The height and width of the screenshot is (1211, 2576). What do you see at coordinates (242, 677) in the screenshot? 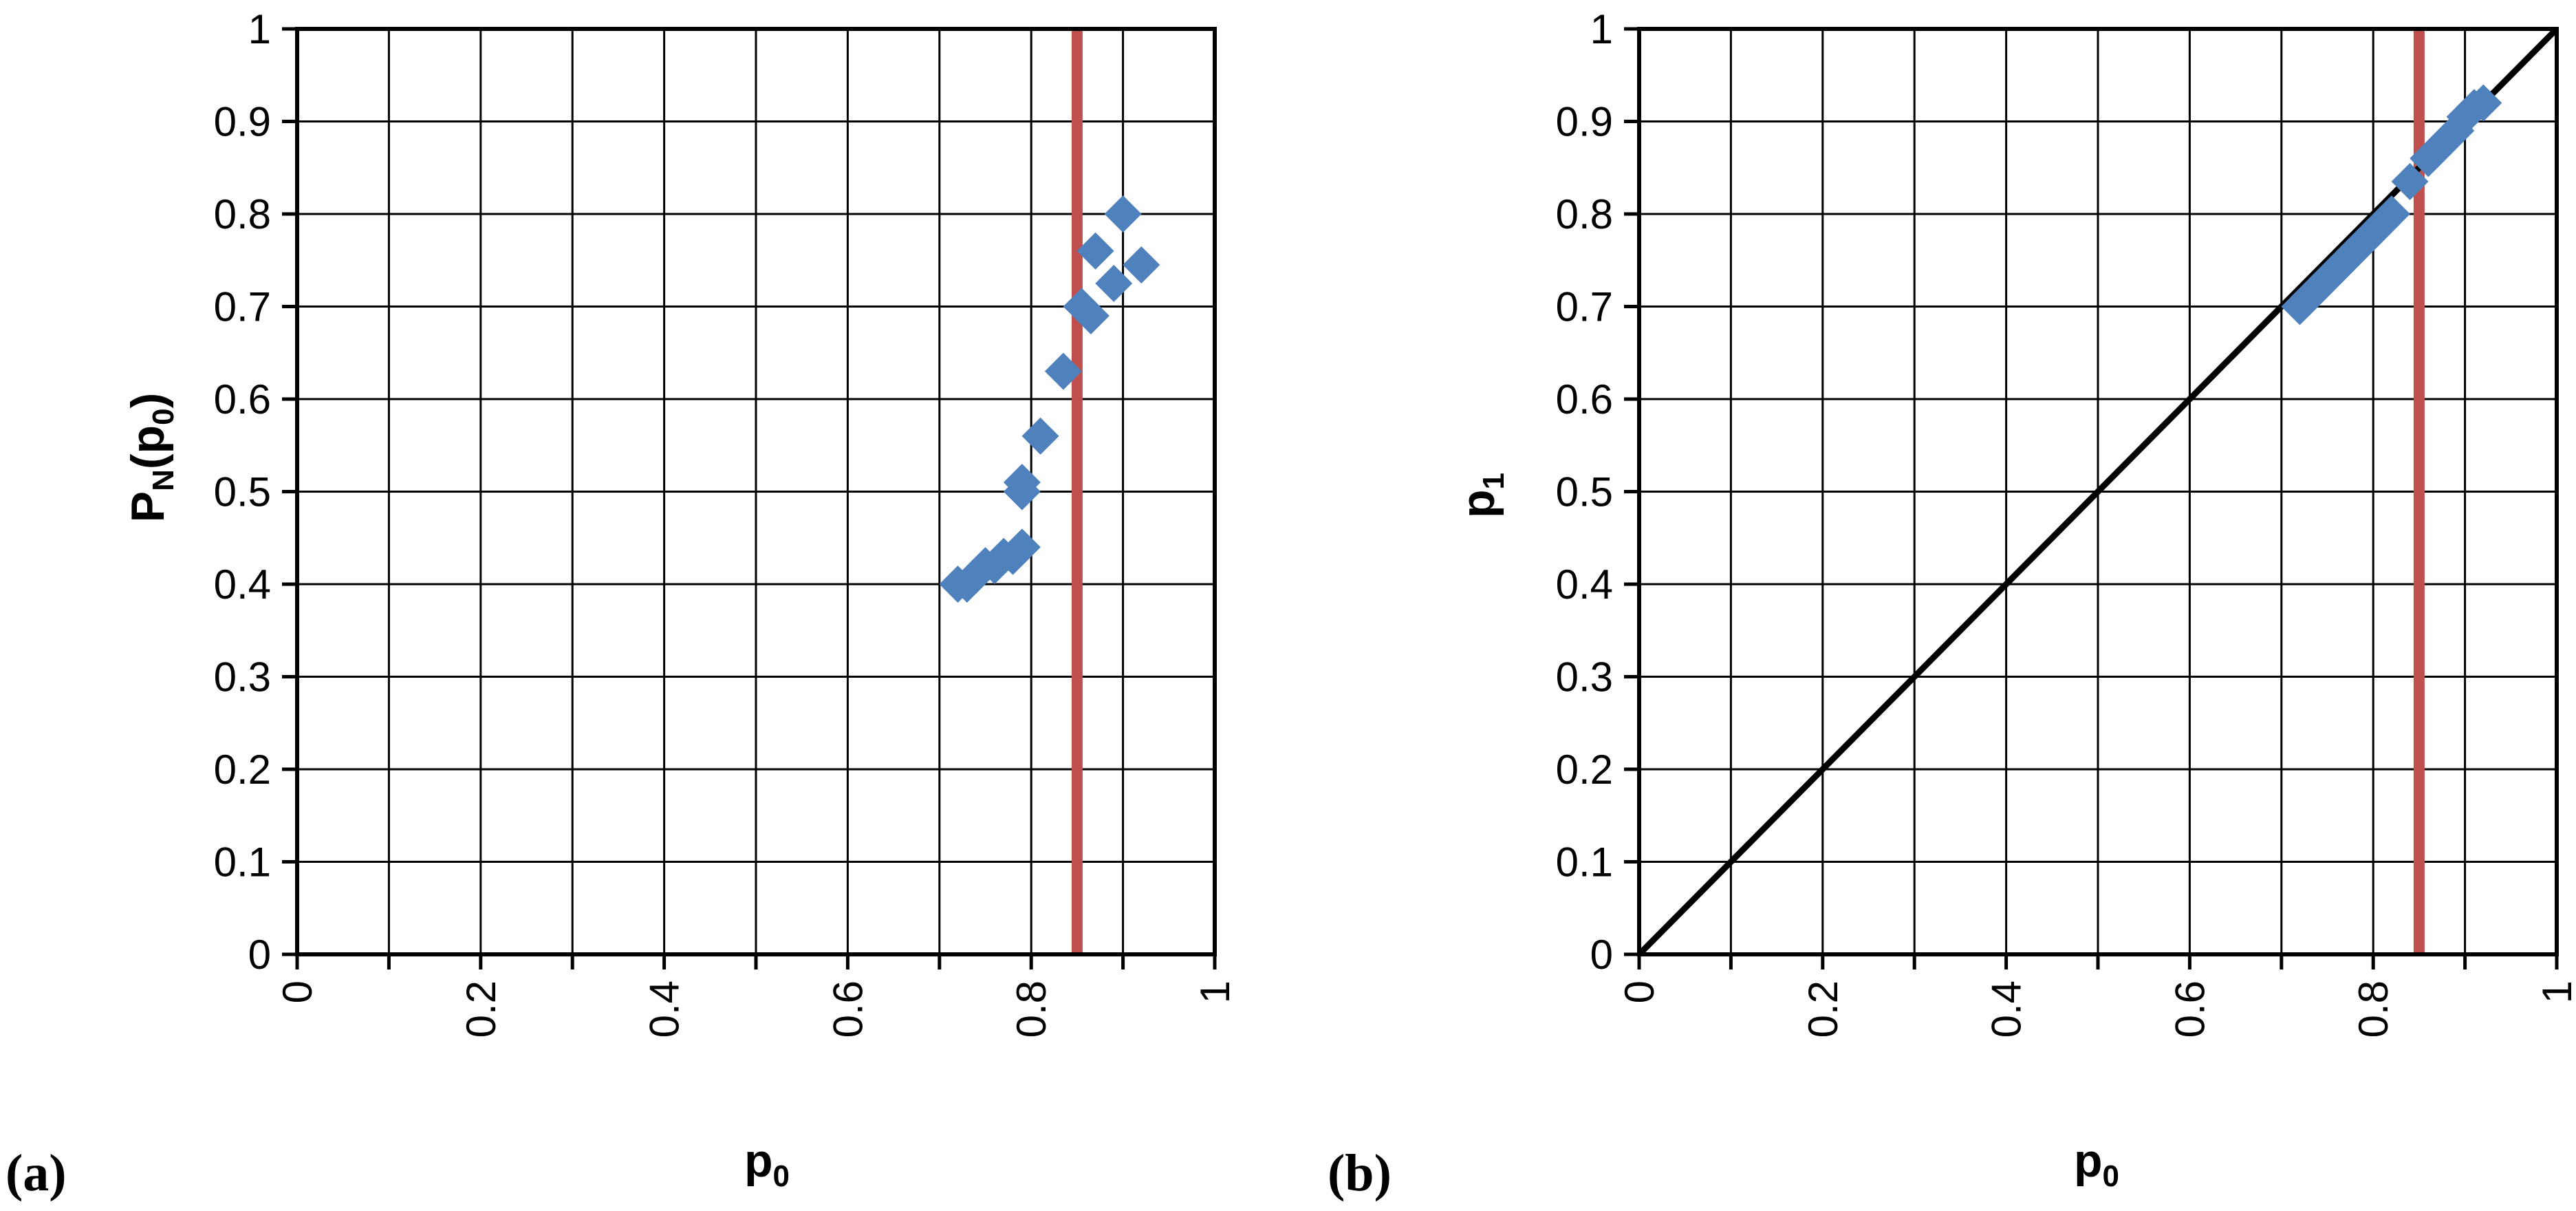
I see `panel-a-y-tick-label: 0.3` at bounding box center [242, 677].